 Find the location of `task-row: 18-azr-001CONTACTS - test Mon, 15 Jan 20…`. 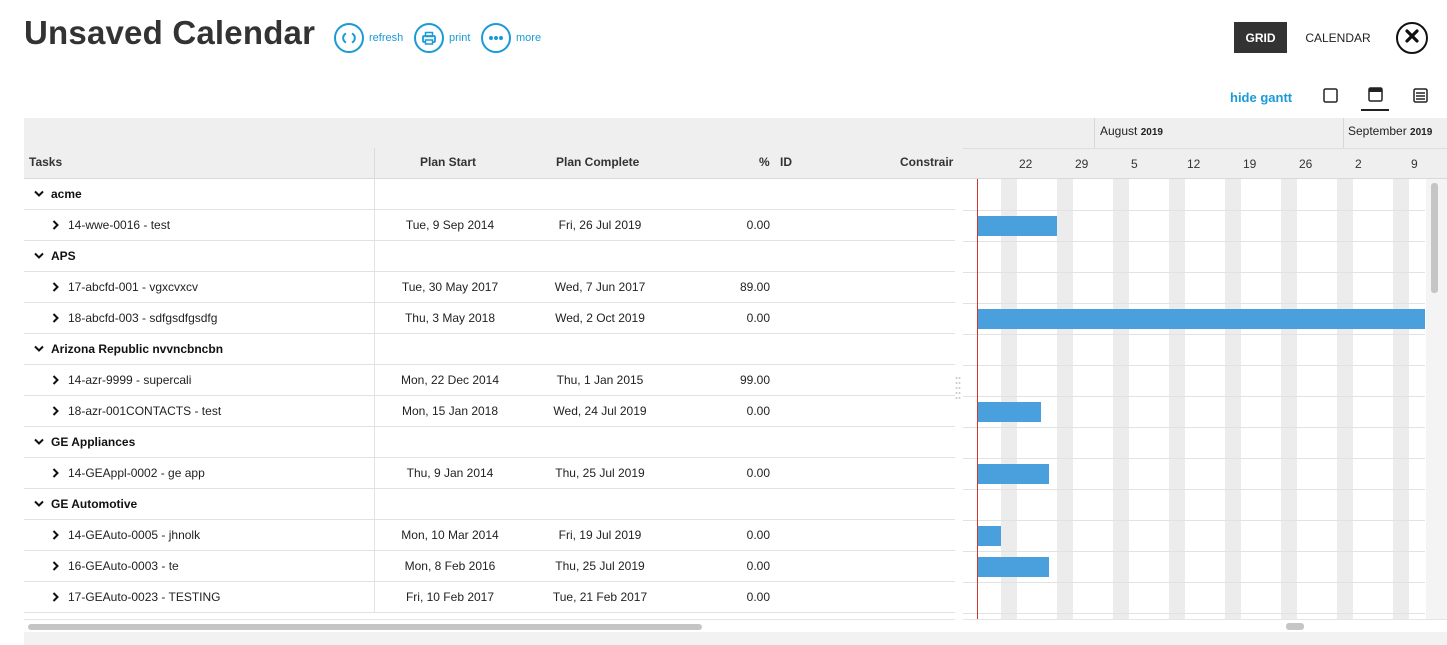

task-row: 18-azr-001CONTACTS - test Mon, 15 Jan 20… is located at coordinates (489, 411).